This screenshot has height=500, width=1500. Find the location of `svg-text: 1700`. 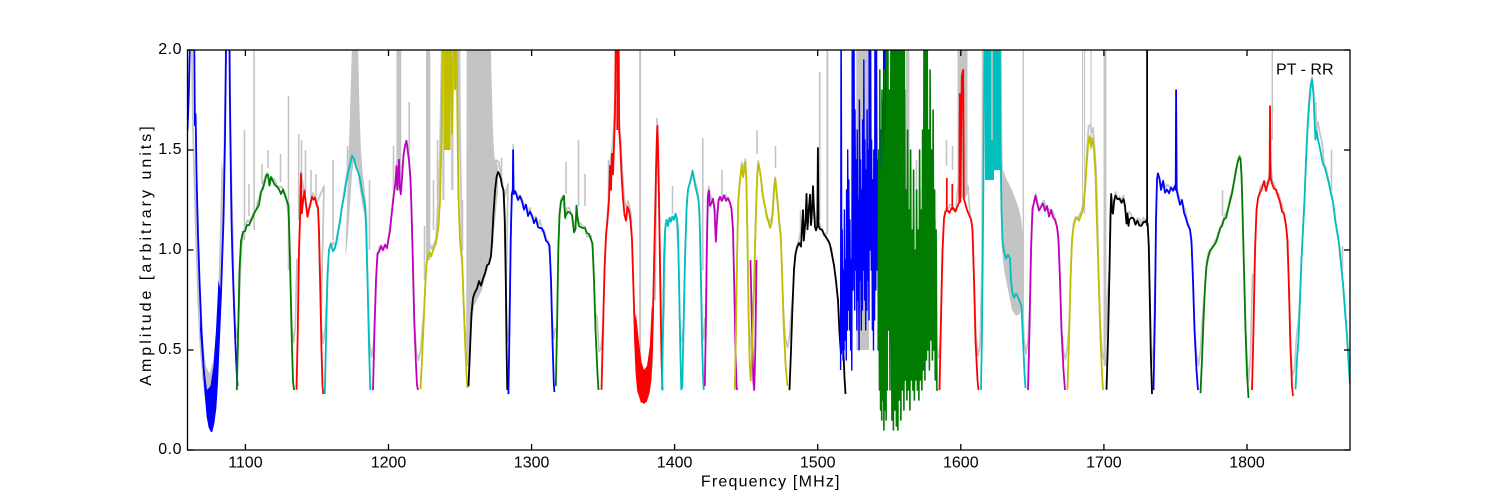

svg-text: 1700 is located at coordinates (1104, 463).